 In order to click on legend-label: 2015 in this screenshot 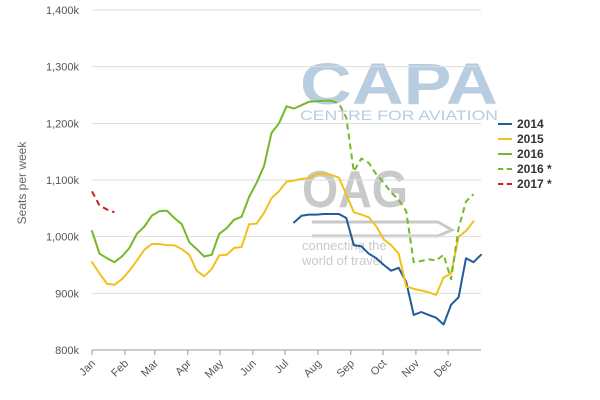, I will do `click(530, 138)`.